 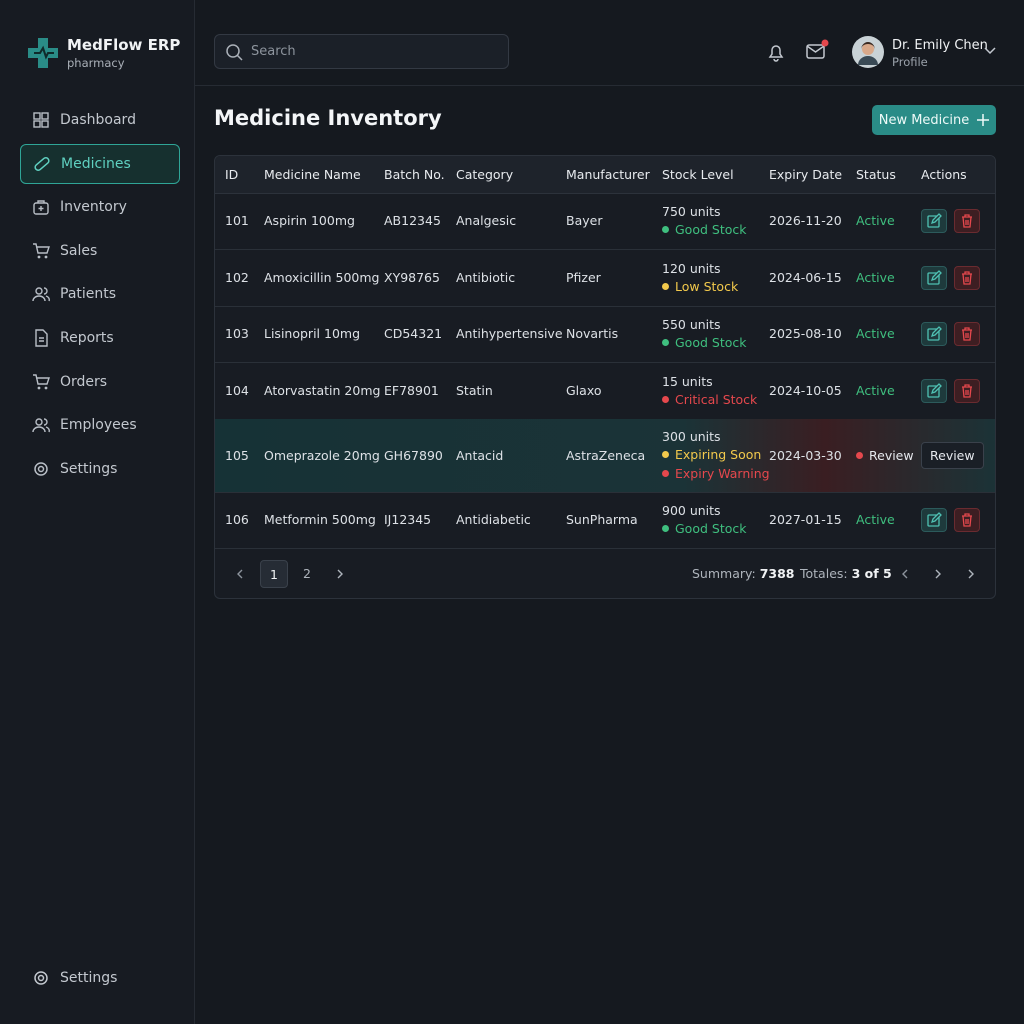 I want to click on nav-item: Employees, so click(x=100, y=425).